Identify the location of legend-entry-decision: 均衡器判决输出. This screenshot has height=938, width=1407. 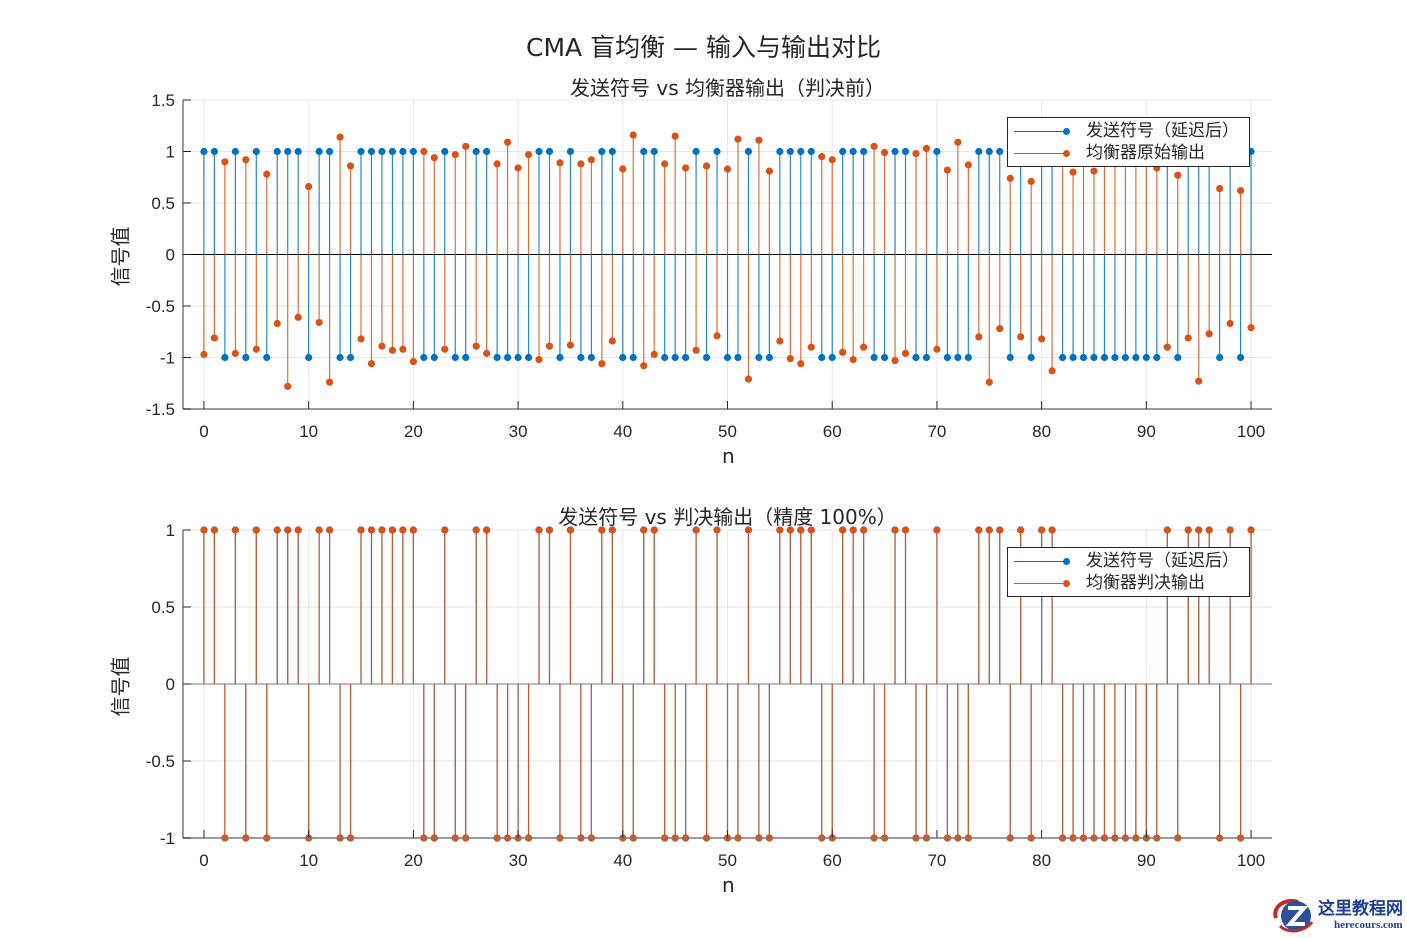
(1126, 583).